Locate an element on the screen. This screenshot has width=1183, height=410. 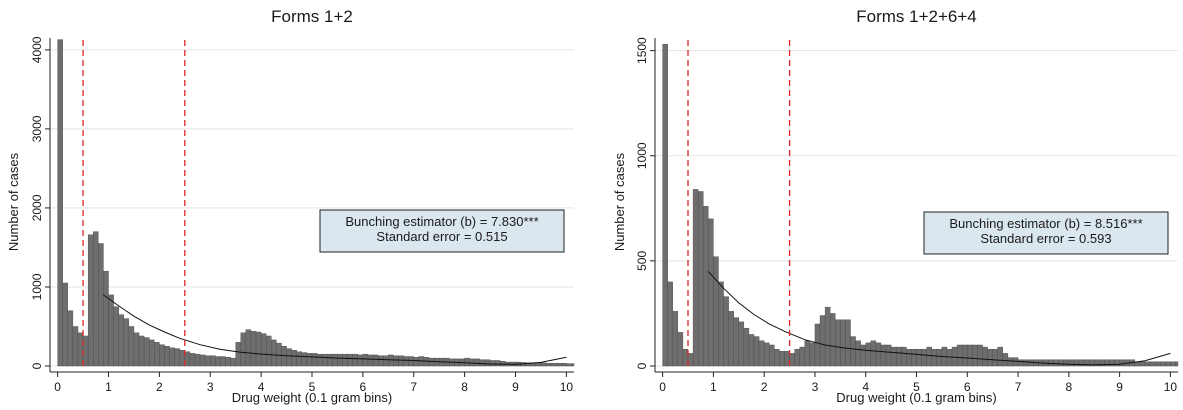
x-axis-label: Drug weight (0.1 gram bins) is located at coordinates (916, 397).